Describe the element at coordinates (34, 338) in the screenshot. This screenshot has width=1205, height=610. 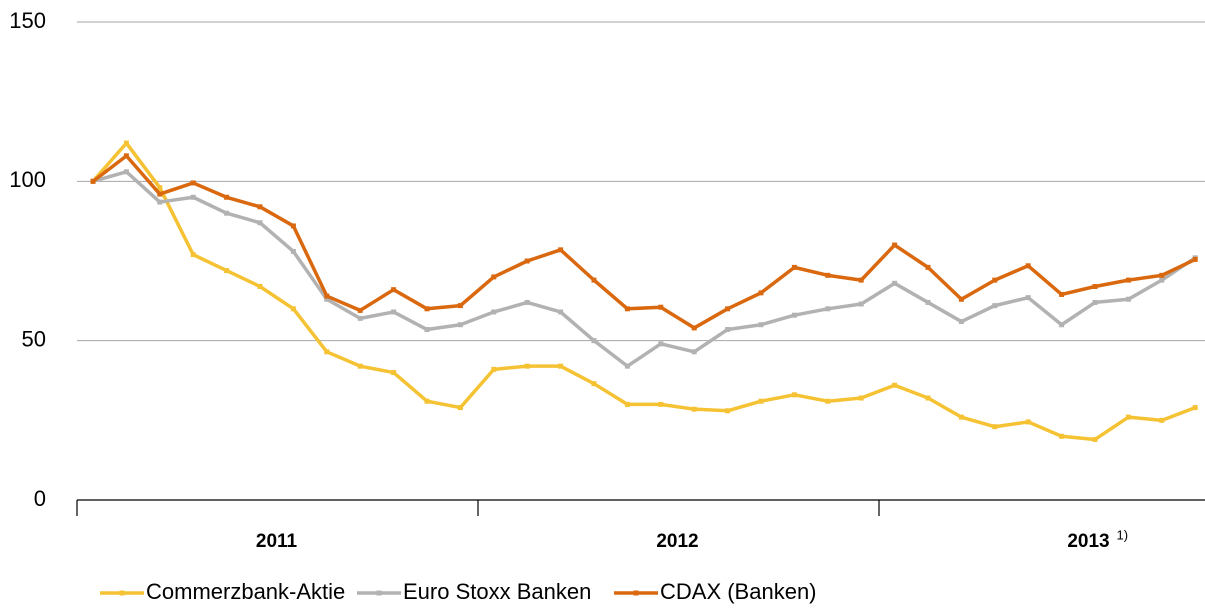
I see `y-tick-label: 50` at that location.